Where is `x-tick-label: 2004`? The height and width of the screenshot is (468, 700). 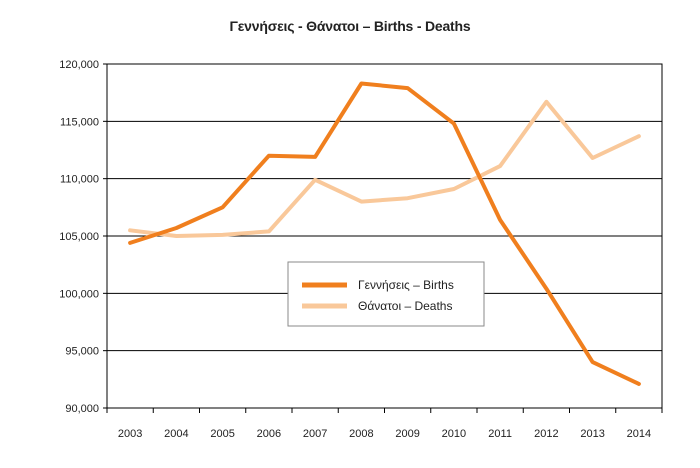 x-tick-label: 2004 is located at coordinates (176, 434).